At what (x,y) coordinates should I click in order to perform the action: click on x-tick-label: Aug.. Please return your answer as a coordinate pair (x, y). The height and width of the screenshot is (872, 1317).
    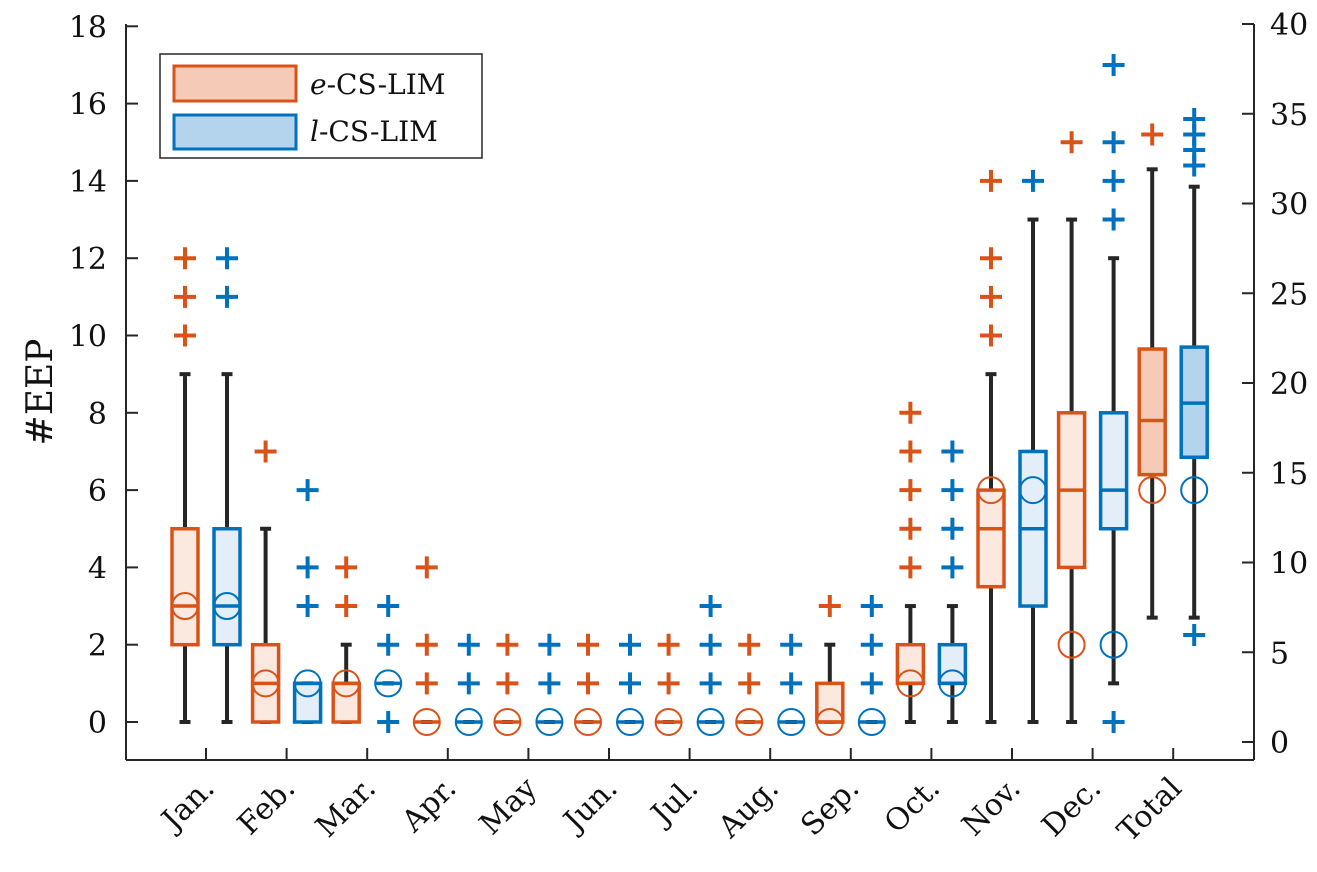
    Looking at the image, I should click on (748, 808).